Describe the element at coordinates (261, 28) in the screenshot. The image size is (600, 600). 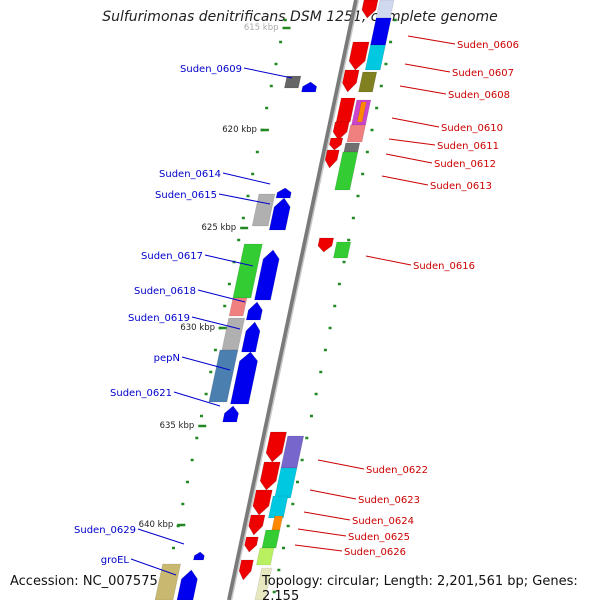
I see `kbp-label: 615 kbp` at that location.